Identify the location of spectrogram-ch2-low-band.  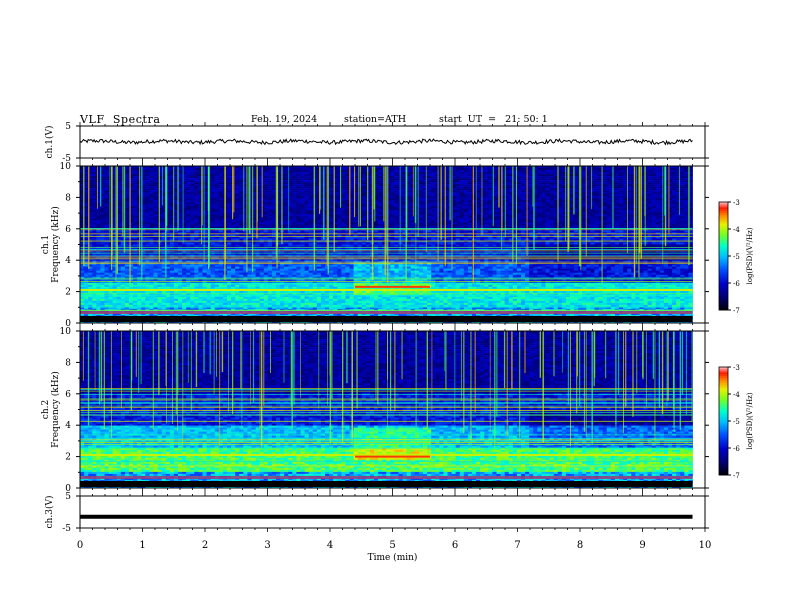
(386, 477).